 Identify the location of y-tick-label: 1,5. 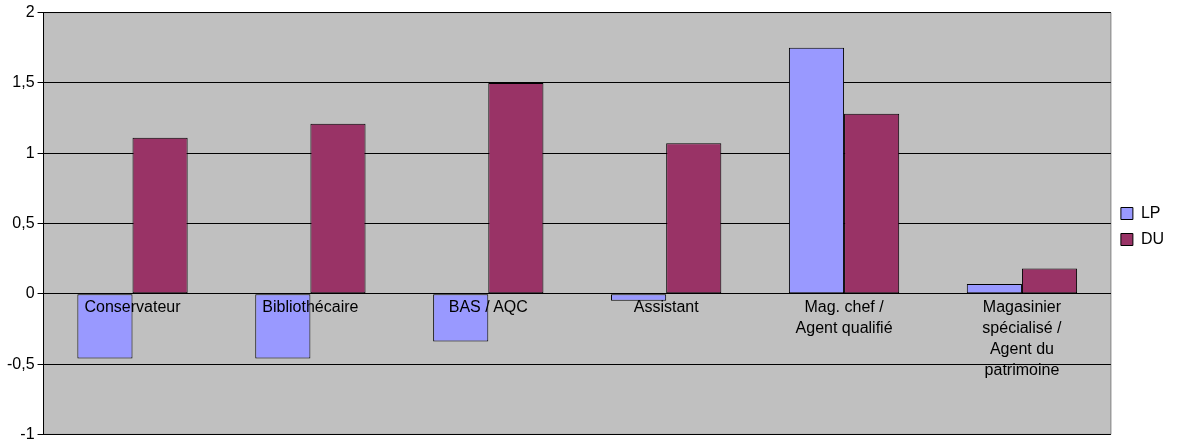
(23, 82).